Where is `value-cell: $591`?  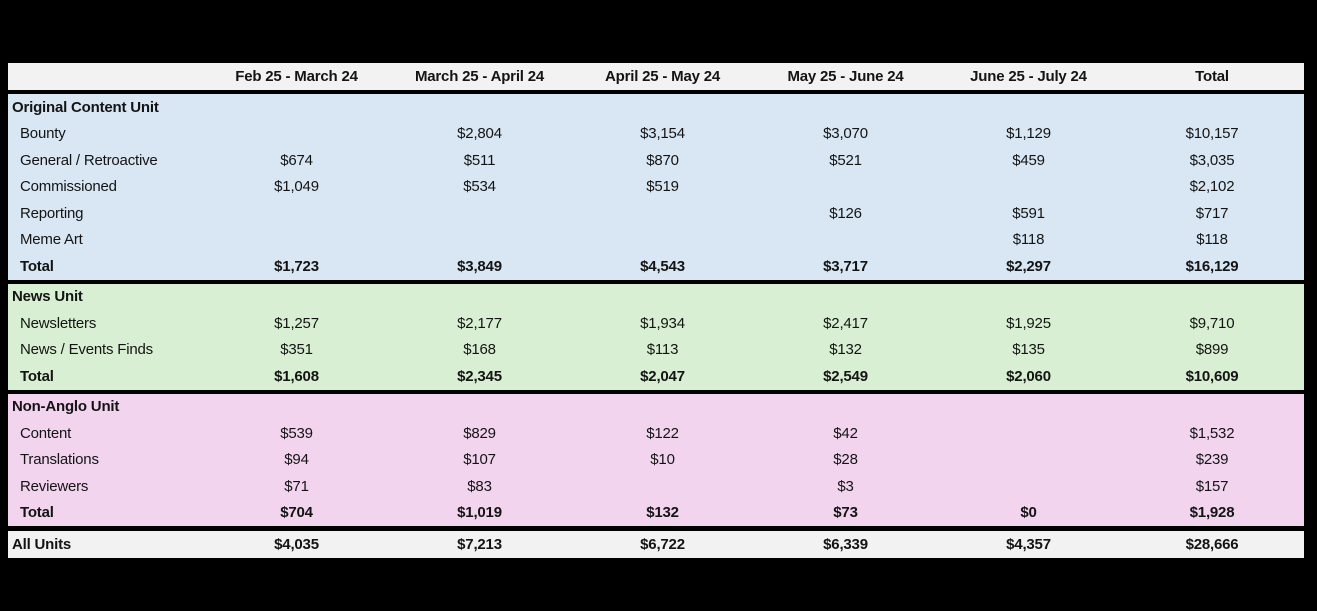 value-cell: $591 is located at coordinates (1028, 213).